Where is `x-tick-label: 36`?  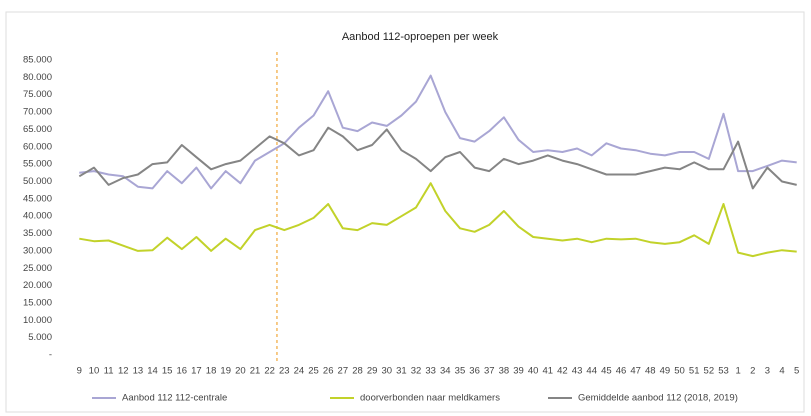
x-tick-label: 36 is located at coordinates (474, 371).